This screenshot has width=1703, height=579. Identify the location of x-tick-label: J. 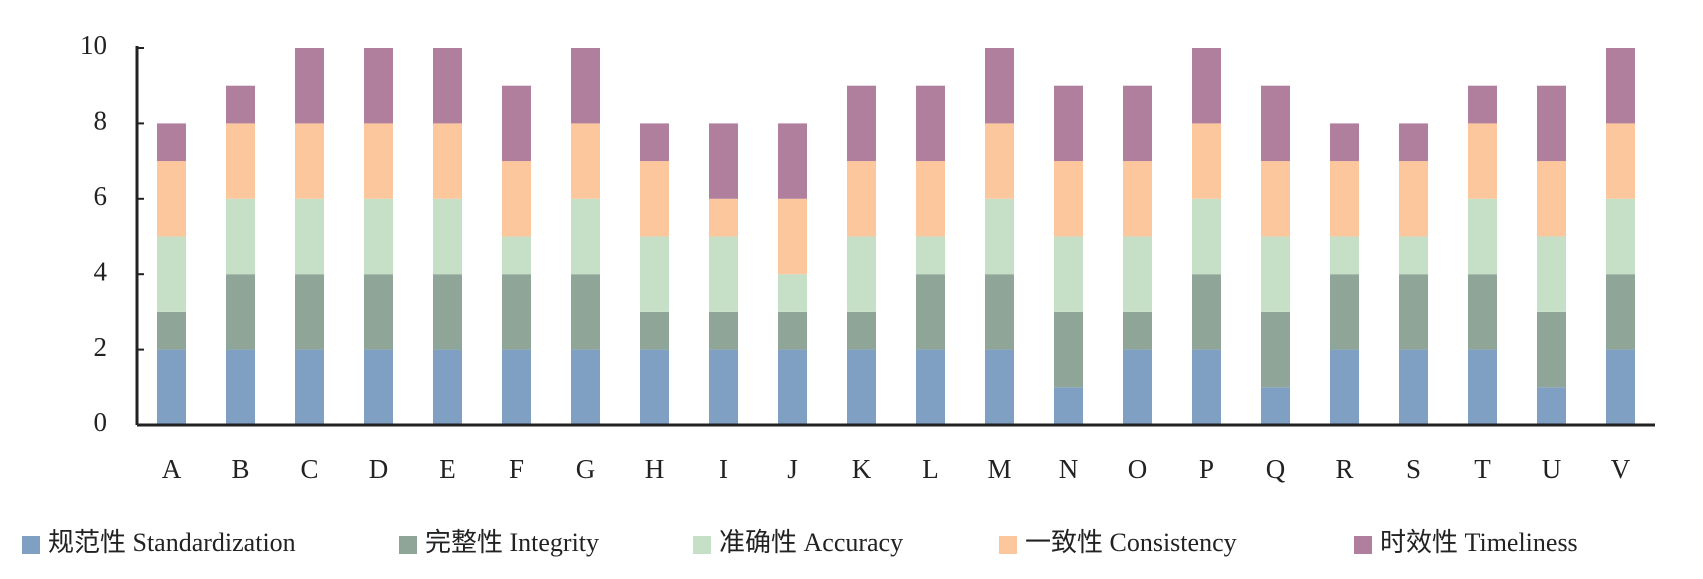
(792, 469).